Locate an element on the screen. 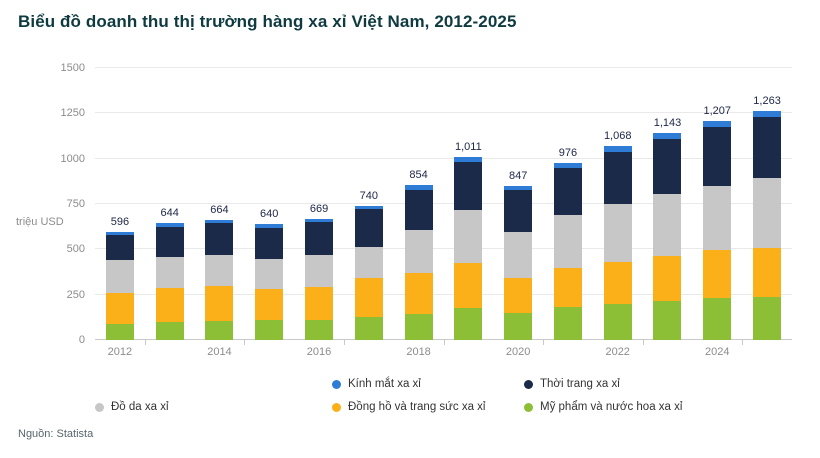 The image size is (820, 458). bar-group-2013: 644 is located at coordinates (170, 204).